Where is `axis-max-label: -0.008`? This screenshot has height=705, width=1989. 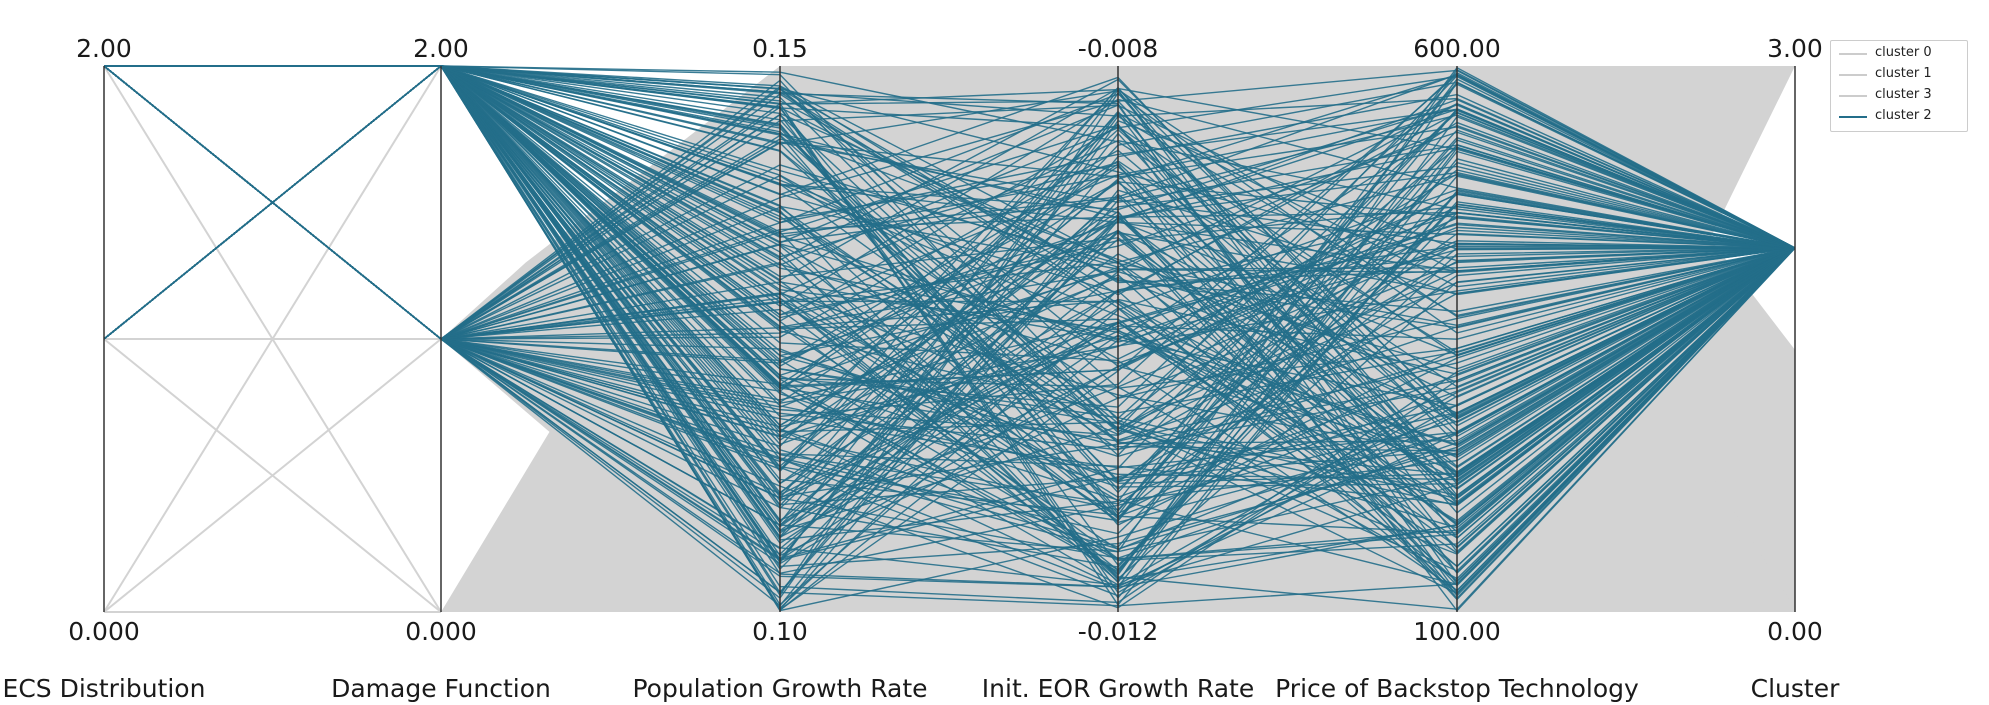 axis-max-label: -0.008 is located at coordinates (1118, 48).